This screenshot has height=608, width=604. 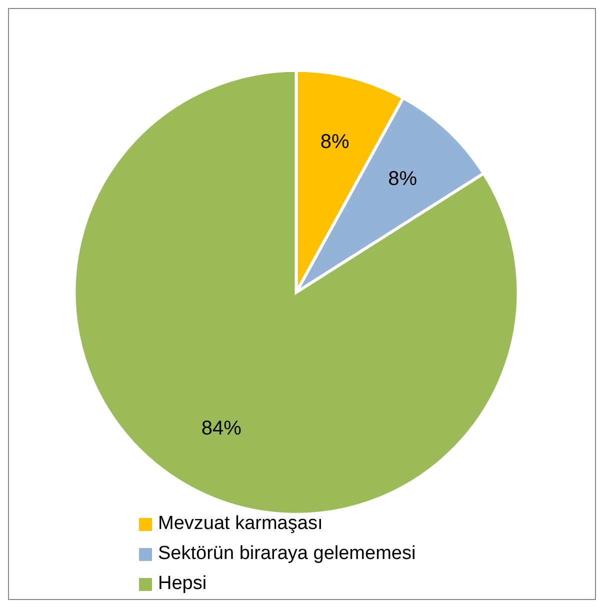 What do you see at coordinates (221, 429) in the screenshot?
I see `data-label: 84%` at bounding box center [221, 429].